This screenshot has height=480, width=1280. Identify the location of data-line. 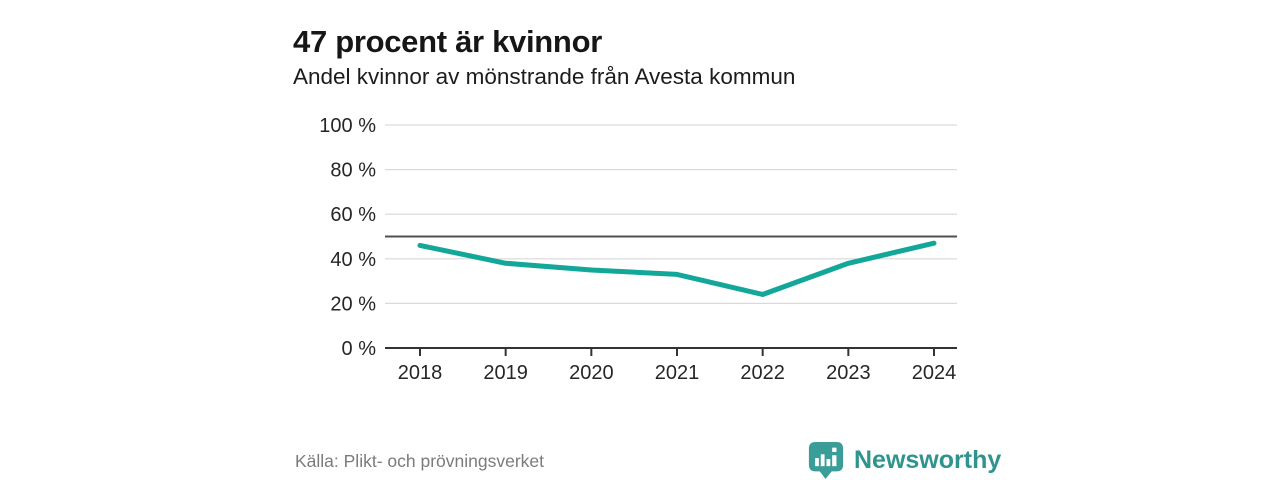
(677, 268).